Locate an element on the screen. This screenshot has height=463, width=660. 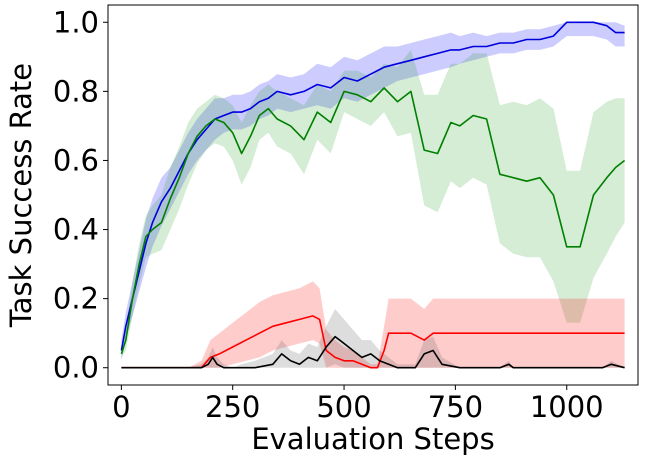
y-tick-label: 0.2 is located at coordinates (76, 299).